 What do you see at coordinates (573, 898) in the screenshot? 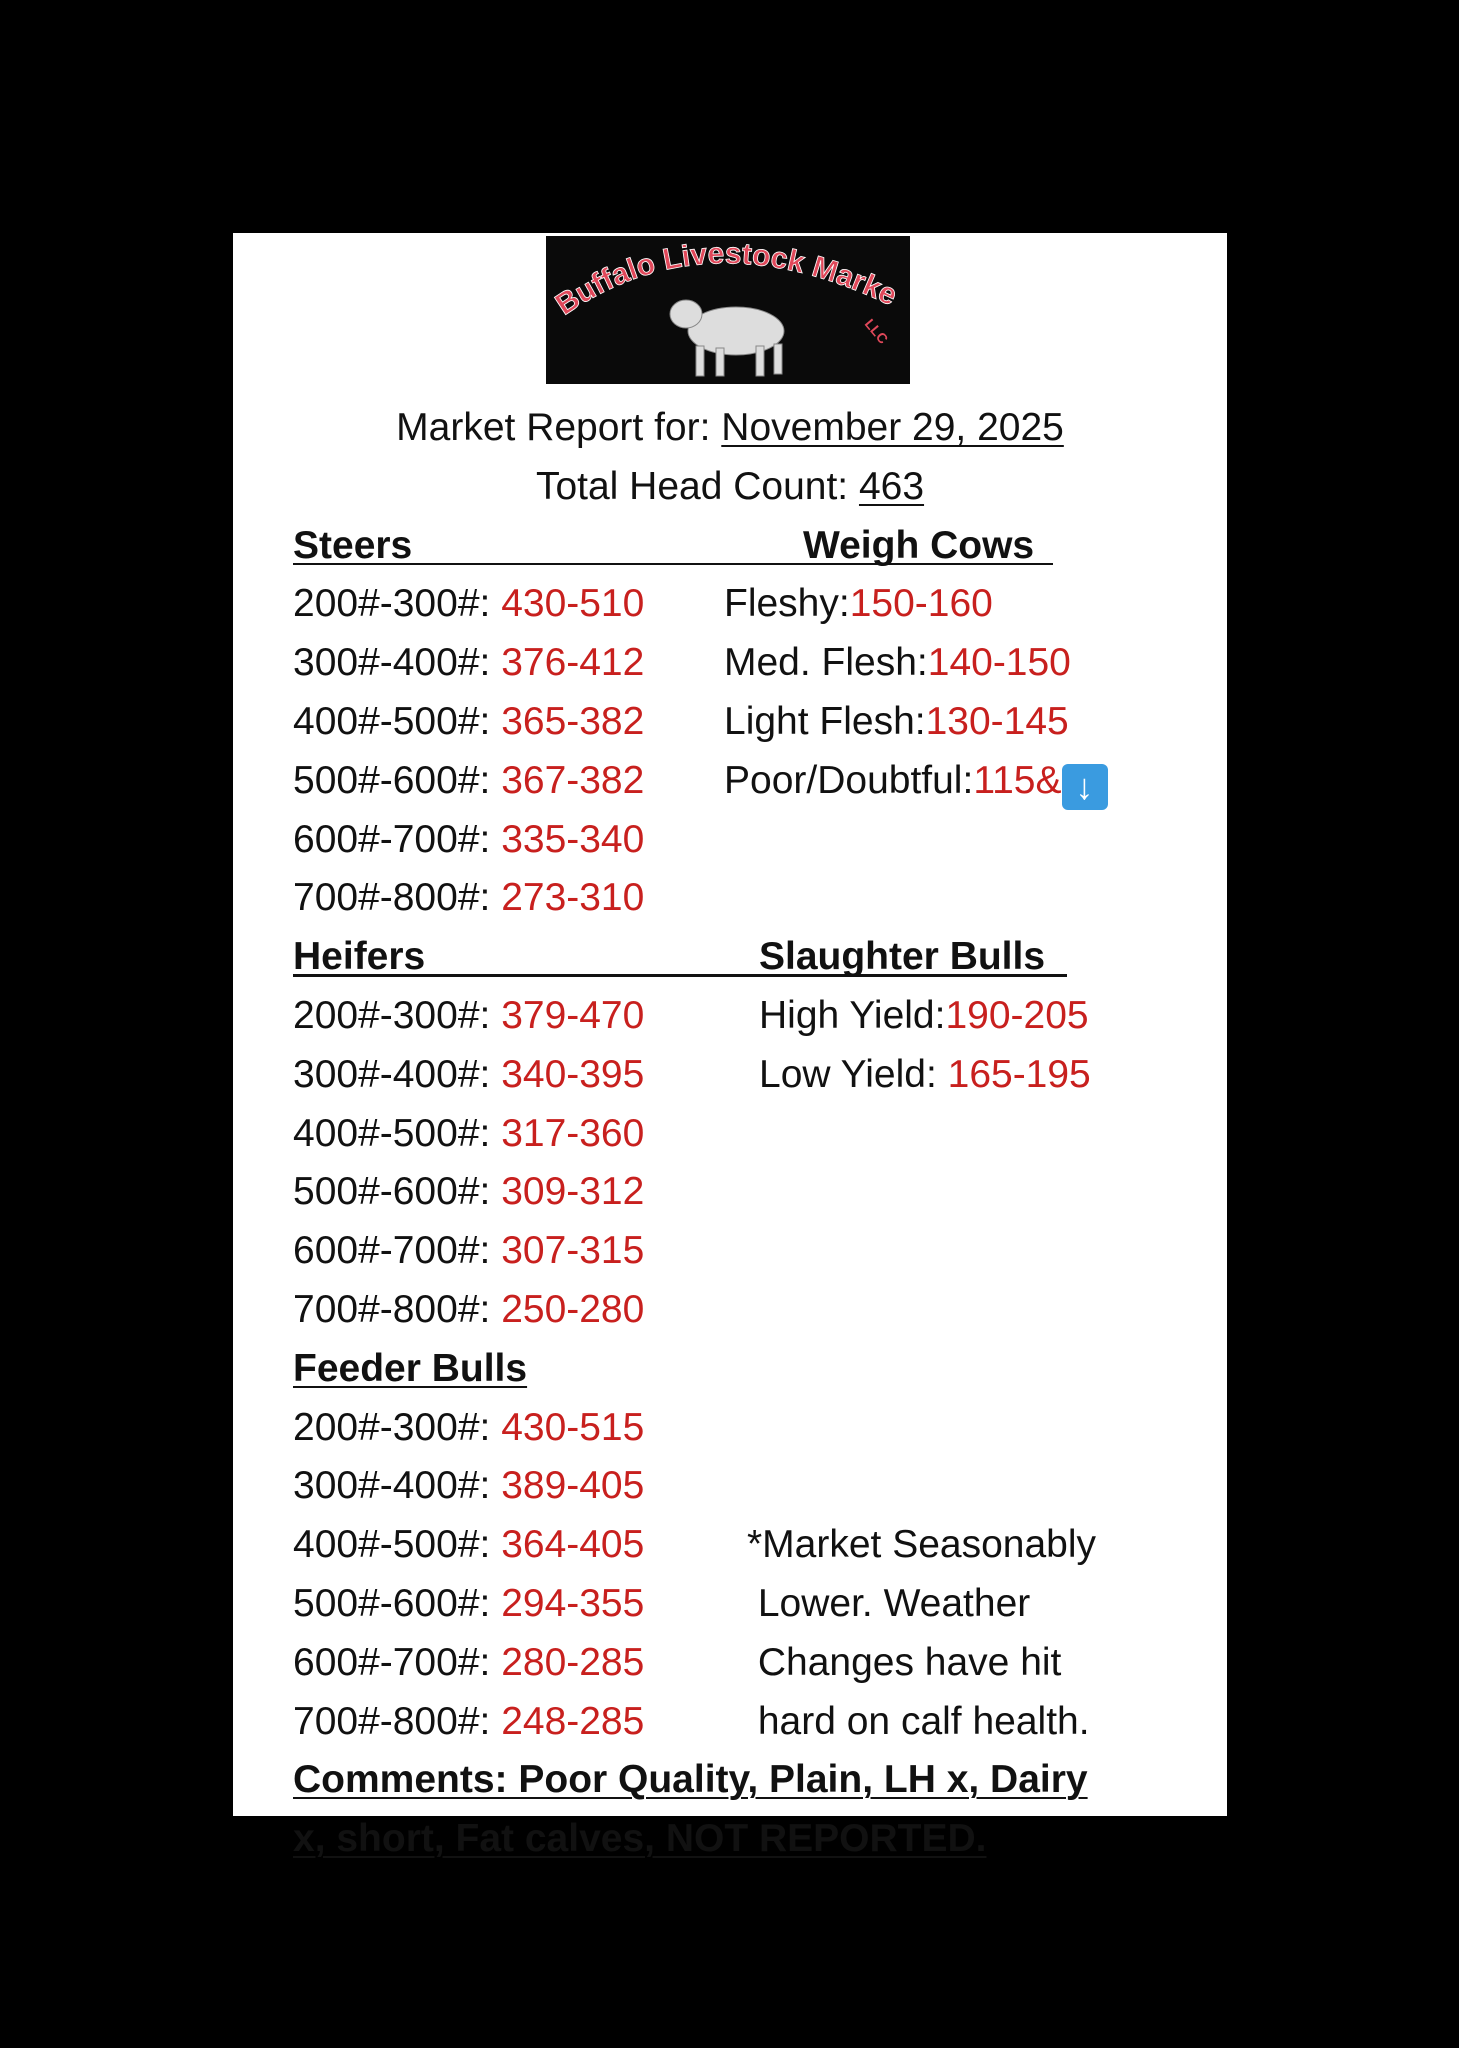
I see `steers-price: 273-310` at bounding box center [573, 898].